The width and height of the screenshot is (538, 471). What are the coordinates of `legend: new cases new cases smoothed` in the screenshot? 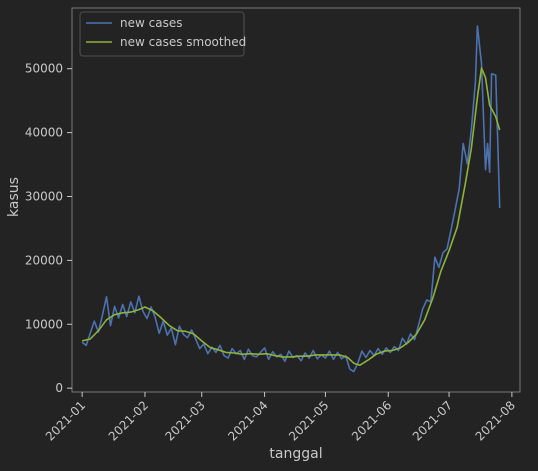 It's located at (162, 34).